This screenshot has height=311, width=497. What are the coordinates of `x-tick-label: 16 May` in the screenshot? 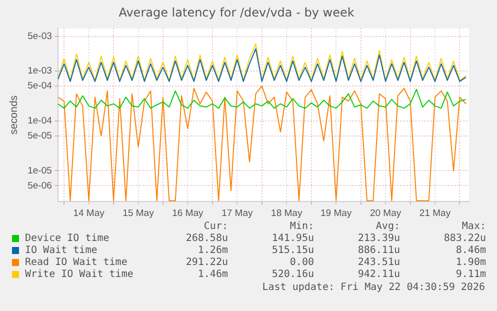 It's located at (188, 213).